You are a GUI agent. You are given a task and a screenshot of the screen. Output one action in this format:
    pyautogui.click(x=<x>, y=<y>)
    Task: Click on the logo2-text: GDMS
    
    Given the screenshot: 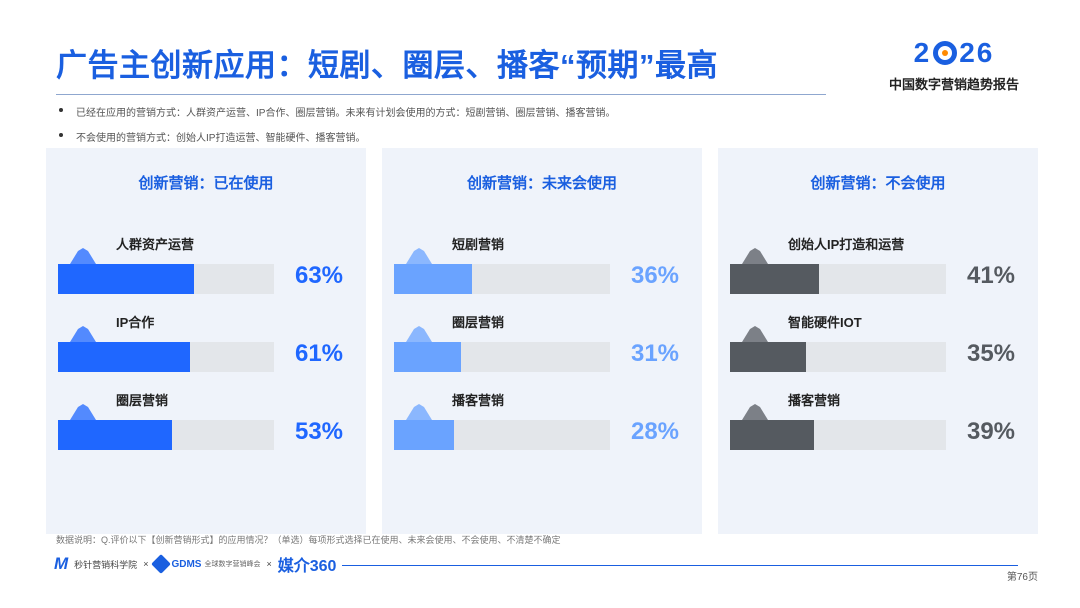 What is the action you would take?
    pyautogui.click(x=186, y=564)
    